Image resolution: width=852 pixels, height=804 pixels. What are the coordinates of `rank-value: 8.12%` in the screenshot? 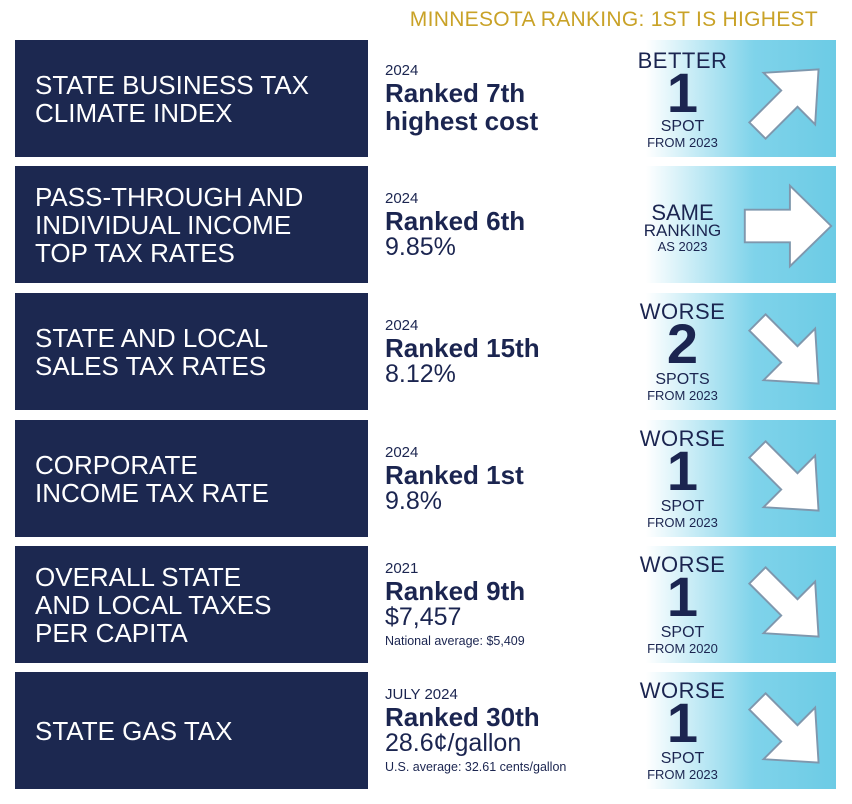 It's located at (420, 373).